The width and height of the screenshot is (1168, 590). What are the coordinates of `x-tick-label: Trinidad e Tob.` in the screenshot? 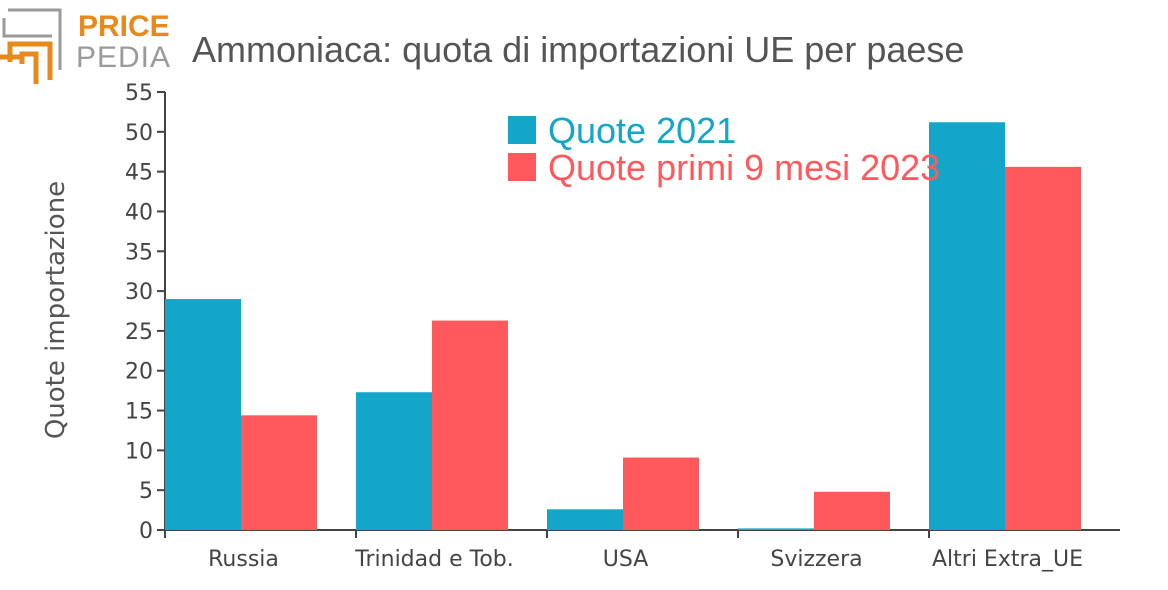 It's located at (433, 559).